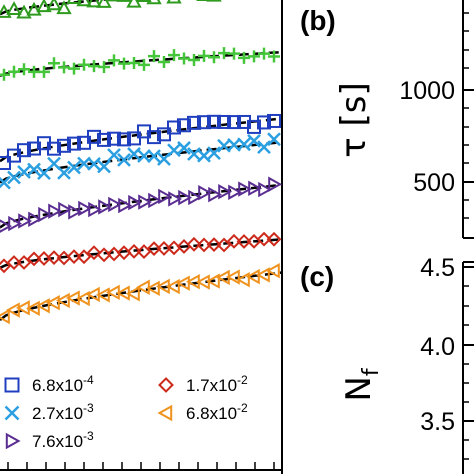 The image size is (474, 474). I want to click on panel-a-x-ticks, so click(141, 466).